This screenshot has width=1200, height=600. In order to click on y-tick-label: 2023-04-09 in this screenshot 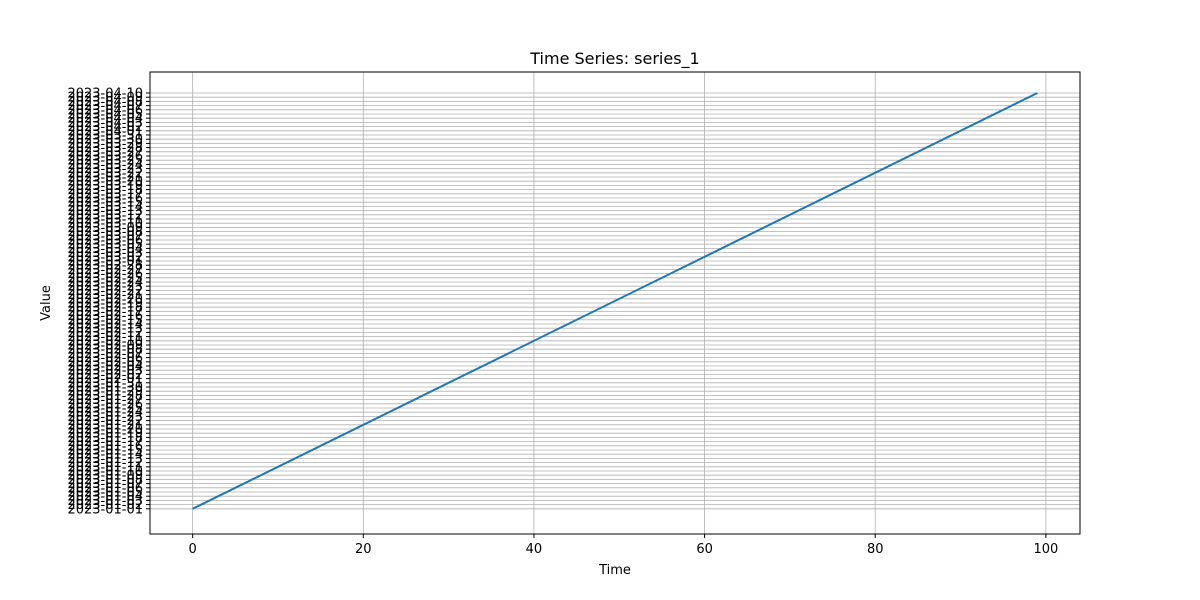, I will do `click(105, 98)`.